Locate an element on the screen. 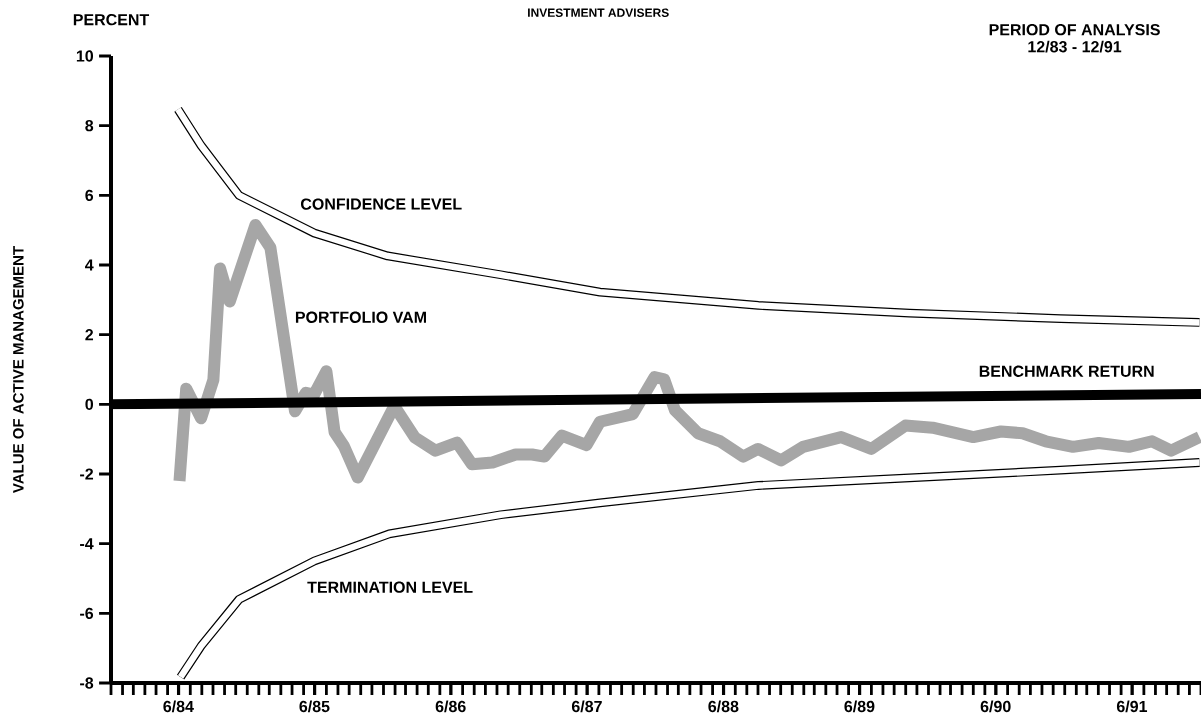  y-tick-label: -8 is located at coordinates (87, 683).